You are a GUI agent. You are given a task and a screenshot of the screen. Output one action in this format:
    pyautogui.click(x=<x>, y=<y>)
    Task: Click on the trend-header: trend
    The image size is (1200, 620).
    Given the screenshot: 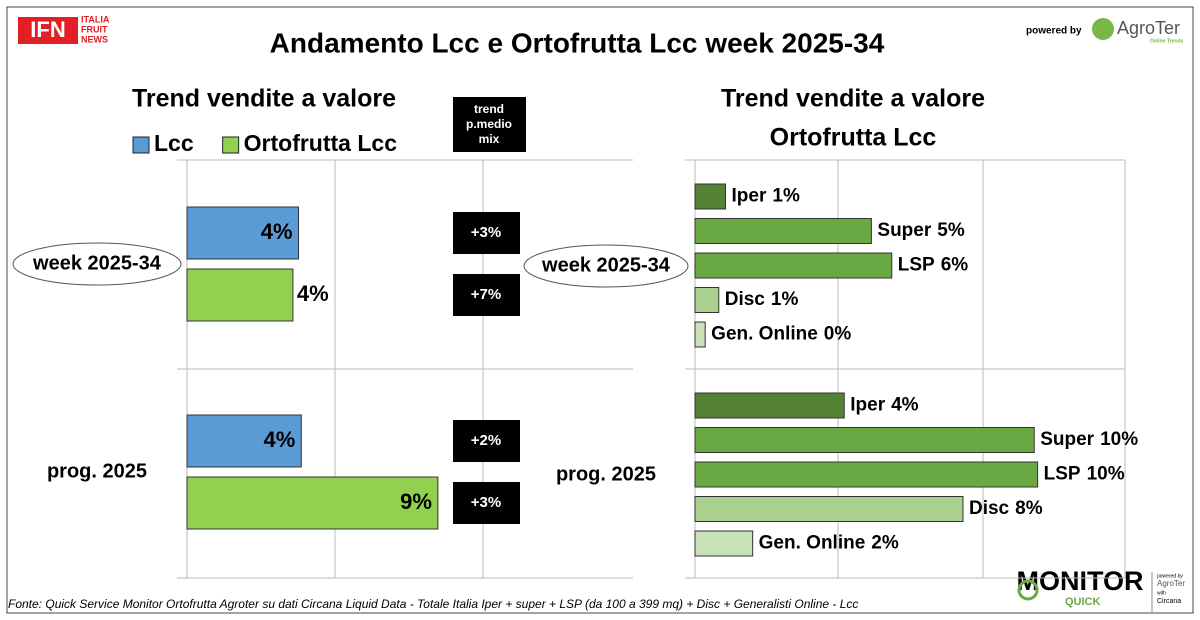 What is the action you would take?
    pyautogui.click(x=489, y=109)
    